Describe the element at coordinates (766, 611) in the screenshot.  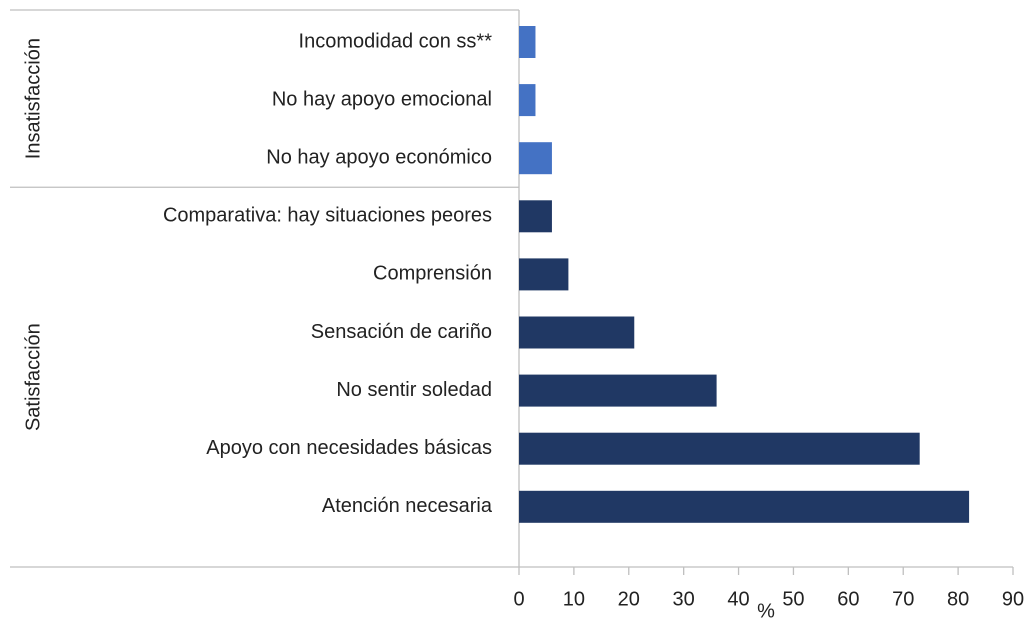
I see `x-axis-label: %` at that location.